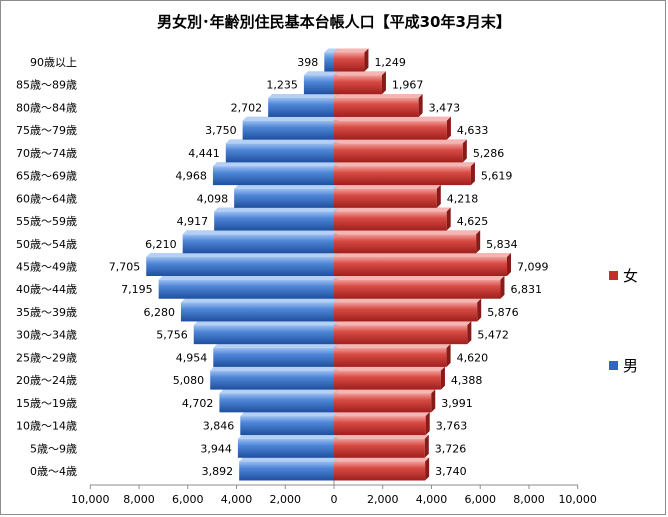 The image size is (668, 517). What do you see at coordinates (139, 499) in the screenshot?
I see `x-tick-label: 8,000` at bounding box center [139, 499].